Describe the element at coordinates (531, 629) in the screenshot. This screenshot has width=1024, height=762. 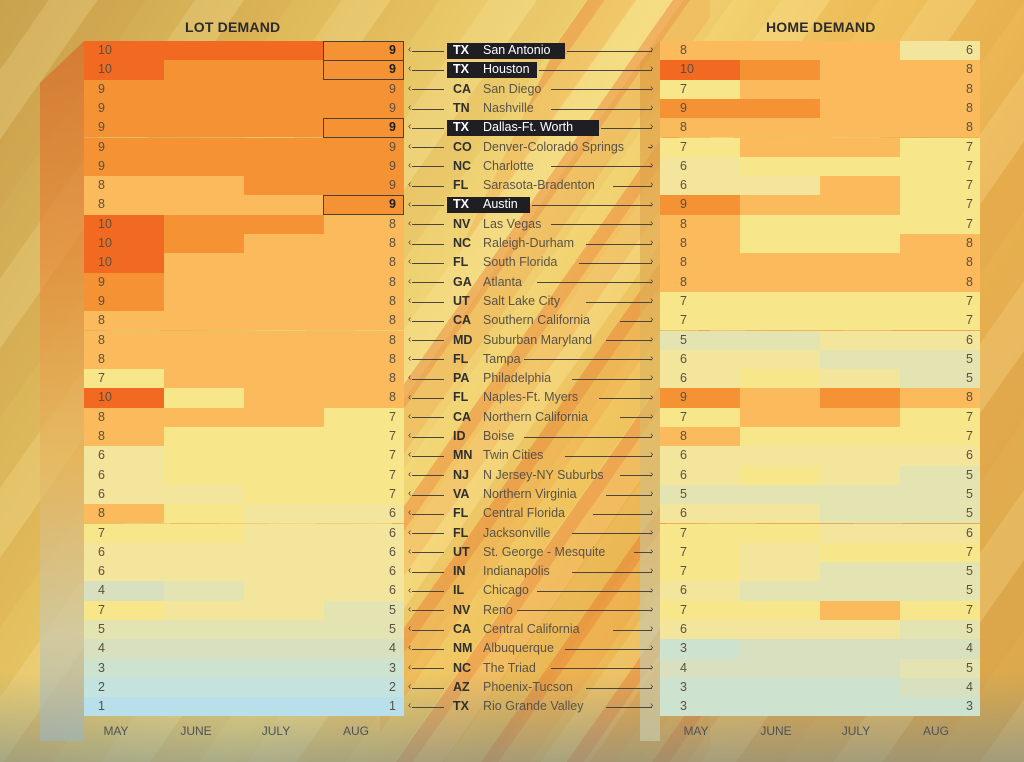
I see `city-label: Central California` at that location.